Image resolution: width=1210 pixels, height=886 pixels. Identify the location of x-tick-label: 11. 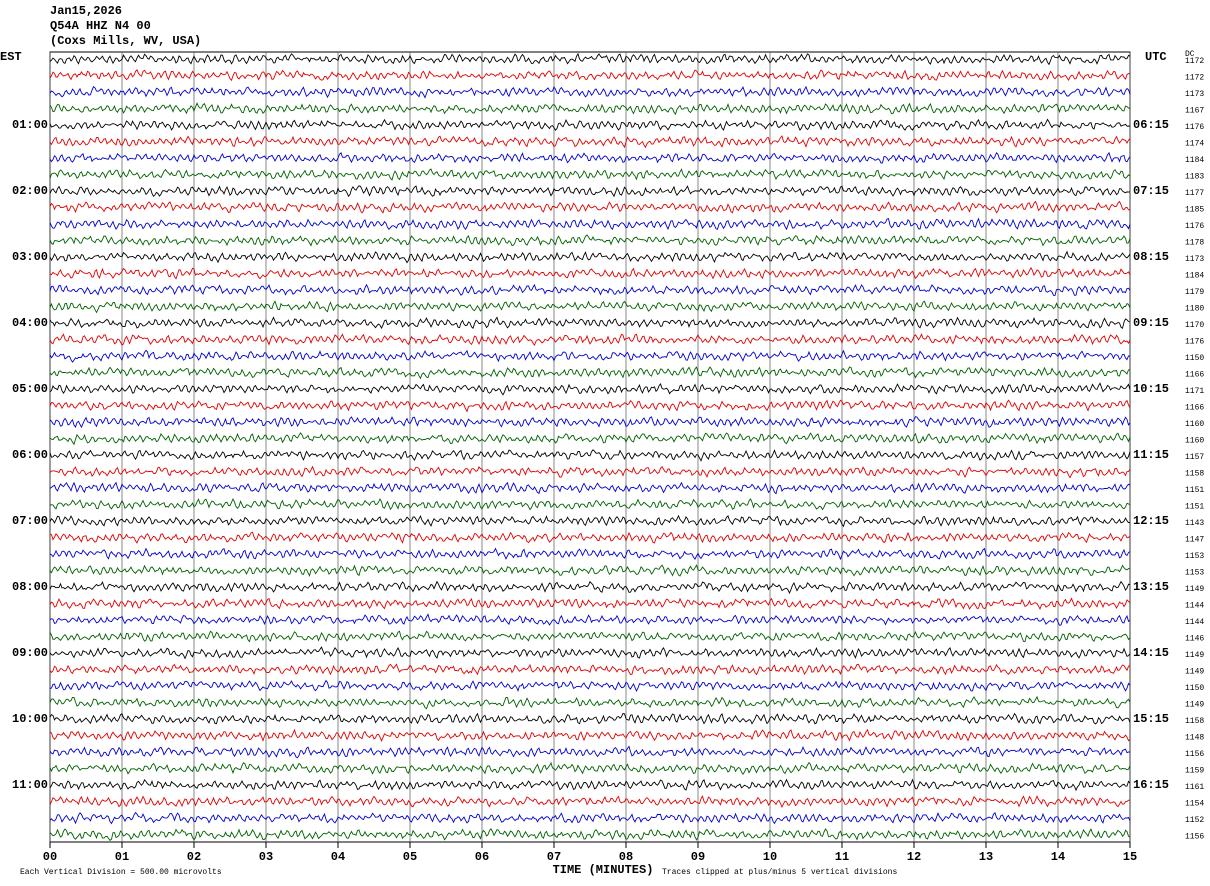
(842, 857).